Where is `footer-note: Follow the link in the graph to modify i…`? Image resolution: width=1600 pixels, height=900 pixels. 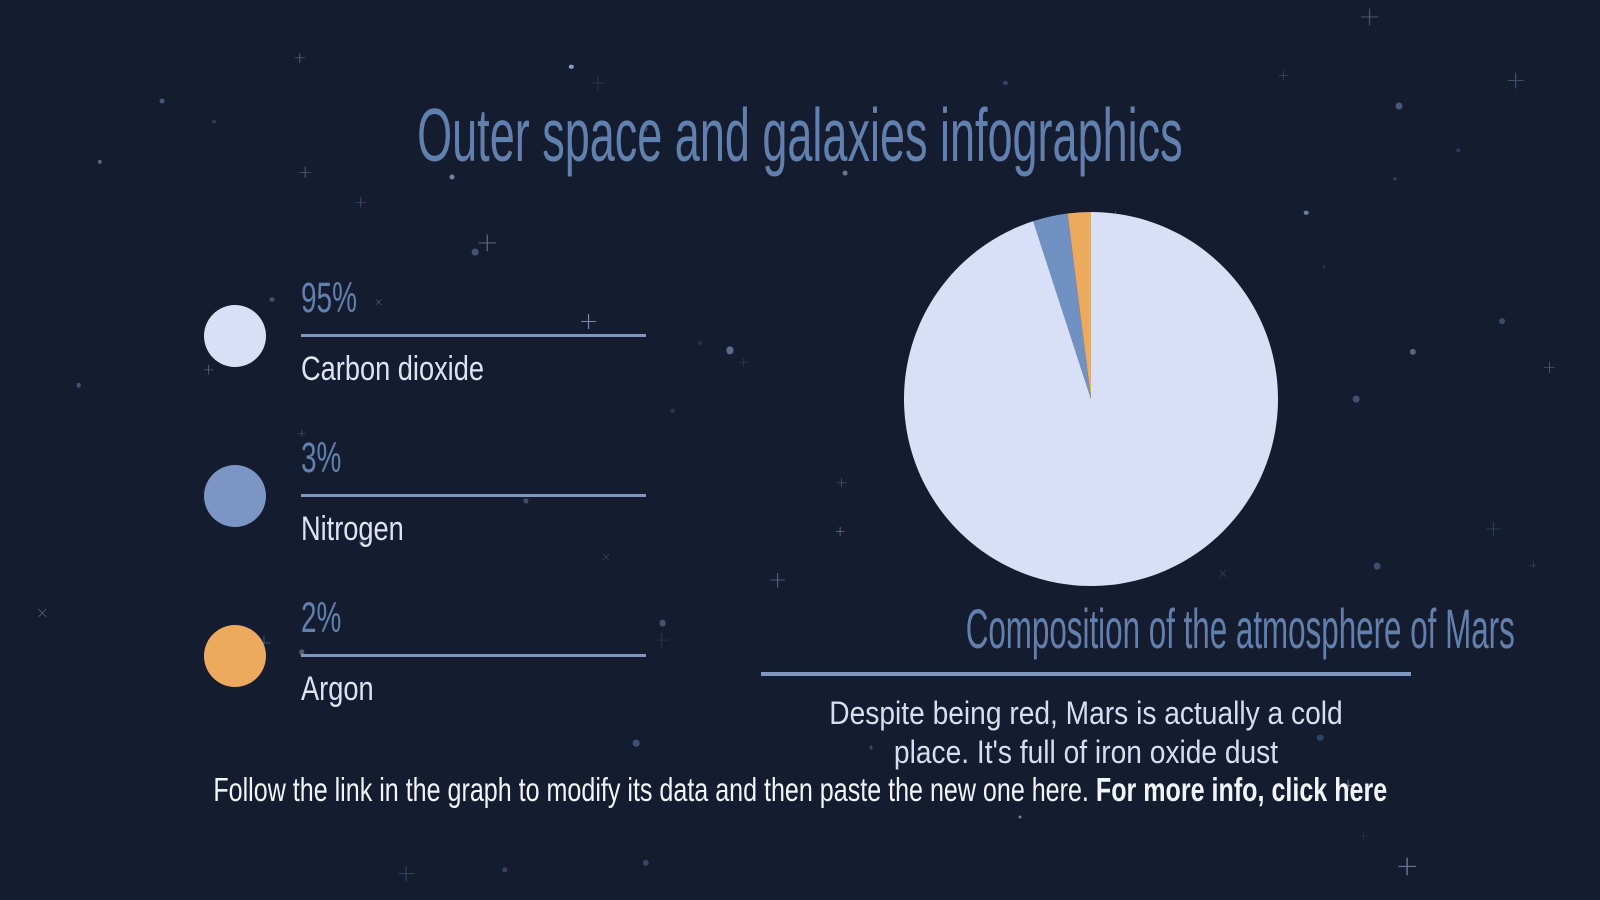 footer-note: Follow the link in the graph to modify i… is located at coordinates (800, 790).